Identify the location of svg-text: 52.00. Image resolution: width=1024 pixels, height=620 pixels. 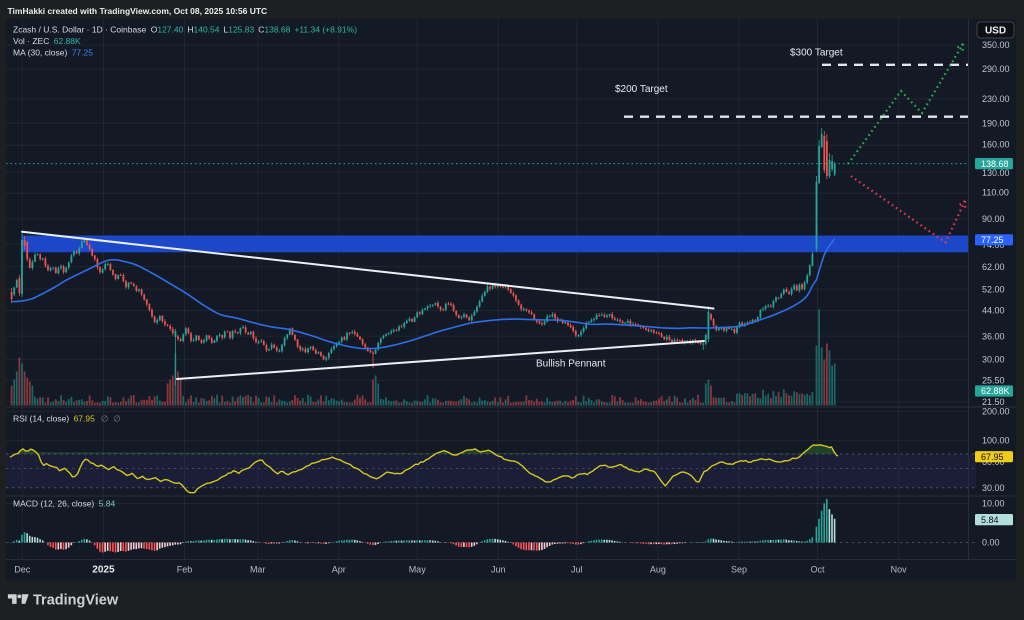
(993, 289).